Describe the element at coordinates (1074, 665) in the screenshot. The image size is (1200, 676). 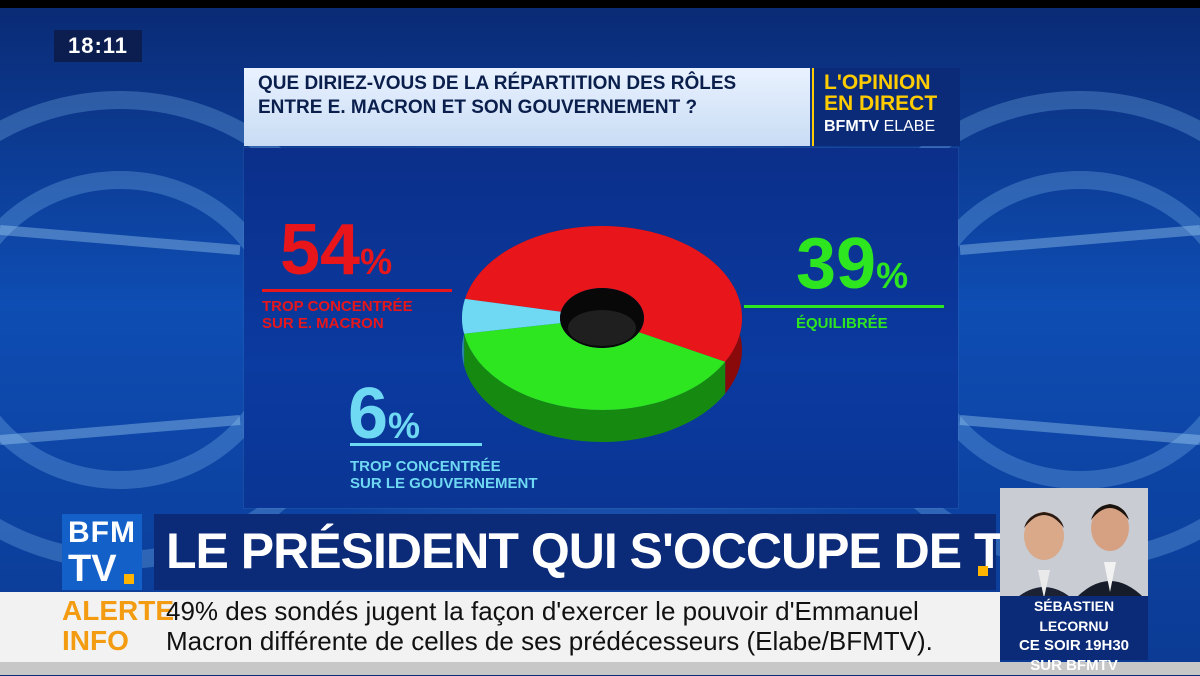
I see `guest-channel: SUR BFMTV` at that location.